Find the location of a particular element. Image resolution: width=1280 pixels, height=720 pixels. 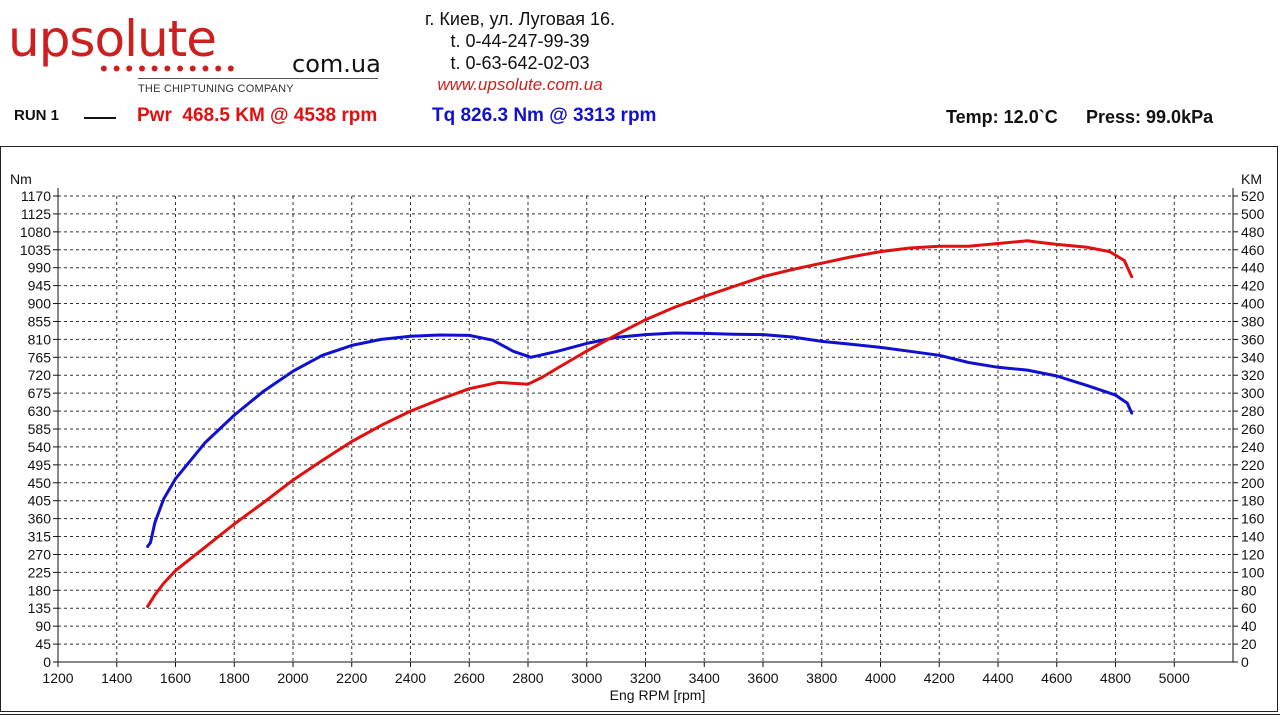

y-right-tick-label: 160 is located at coordinates (1253, 519).